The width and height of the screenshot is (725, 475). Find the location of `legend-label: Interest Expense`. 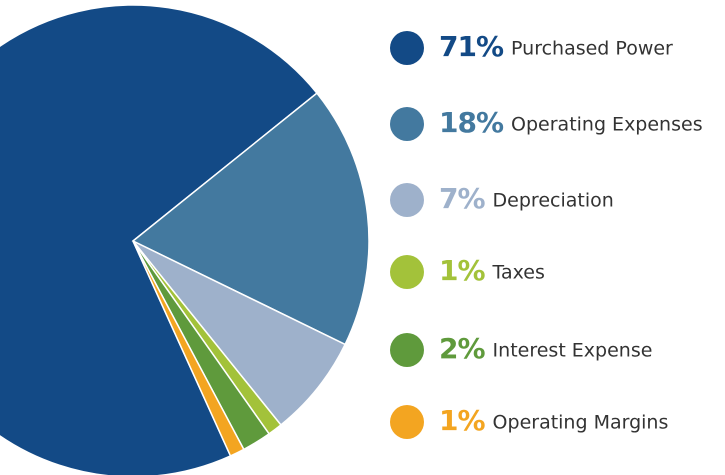

legend-label: Interest Expense is located at coordinates (573, 351).